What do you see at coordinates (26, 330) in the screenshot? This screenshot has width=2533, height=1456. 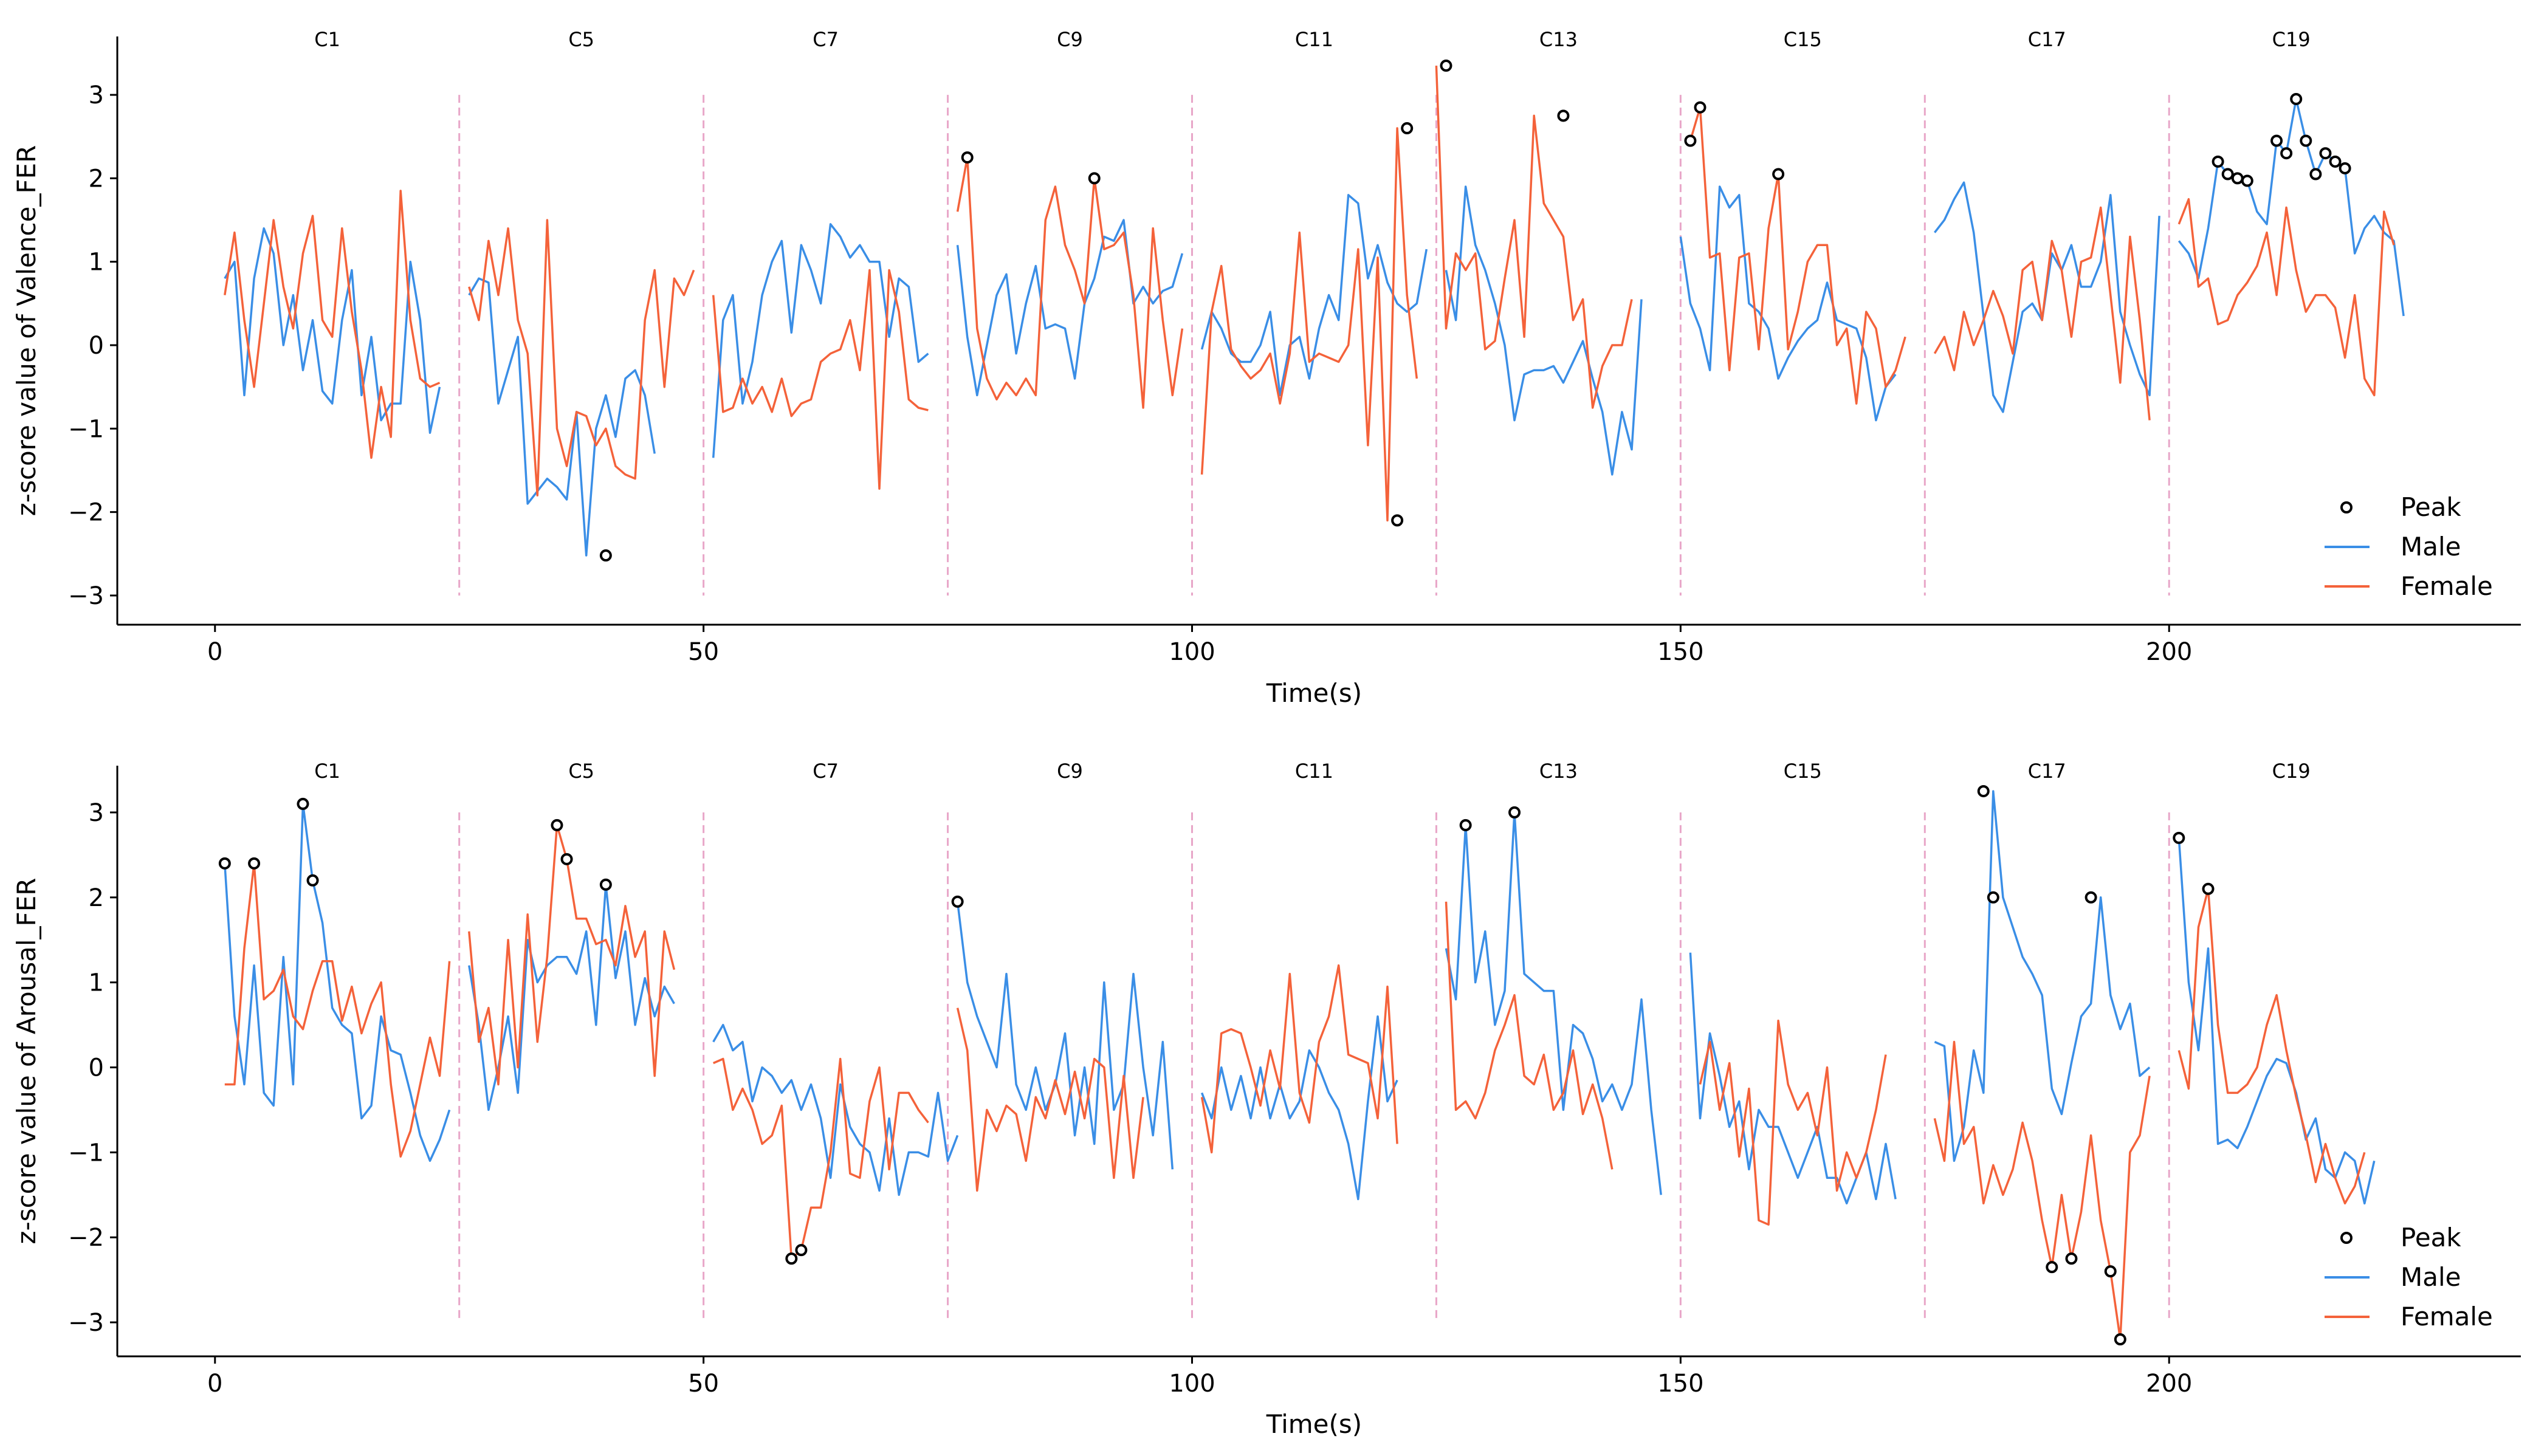 I see `y-axis-label: z-score value of Valence_FER` at bounding box center [26, 330].